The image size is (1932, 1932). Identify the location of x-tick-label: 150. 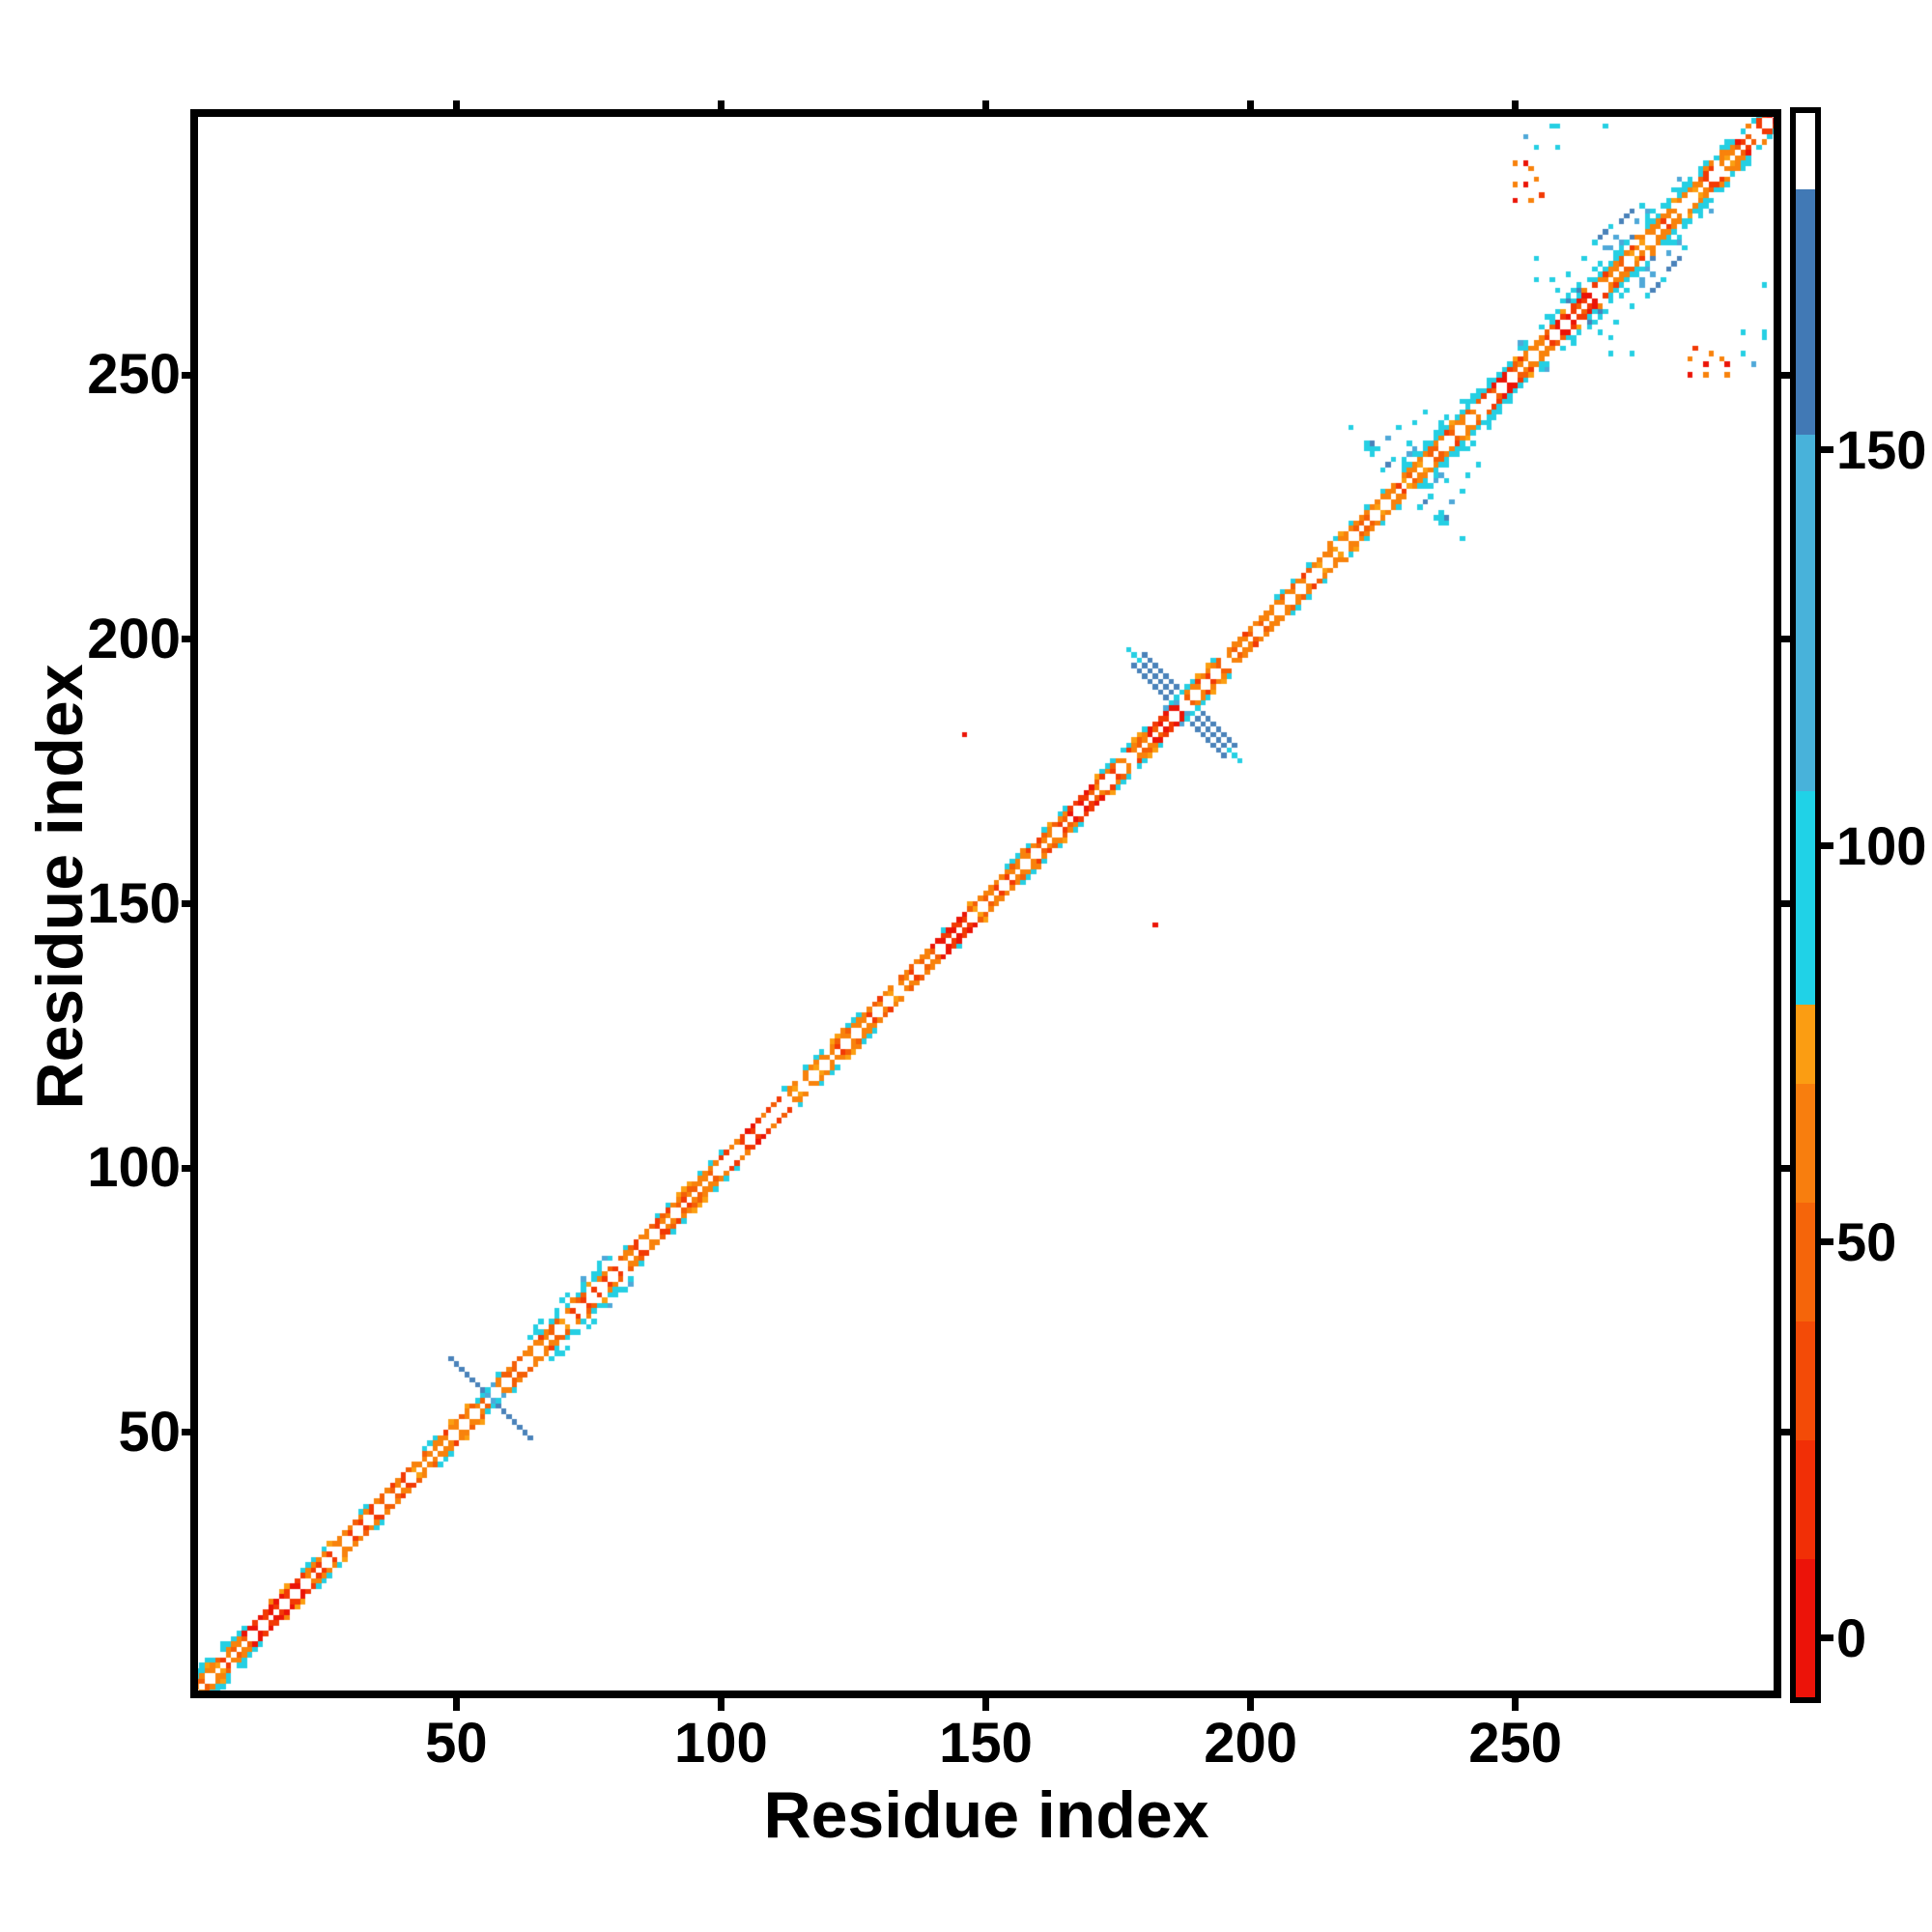
(986, 1743).